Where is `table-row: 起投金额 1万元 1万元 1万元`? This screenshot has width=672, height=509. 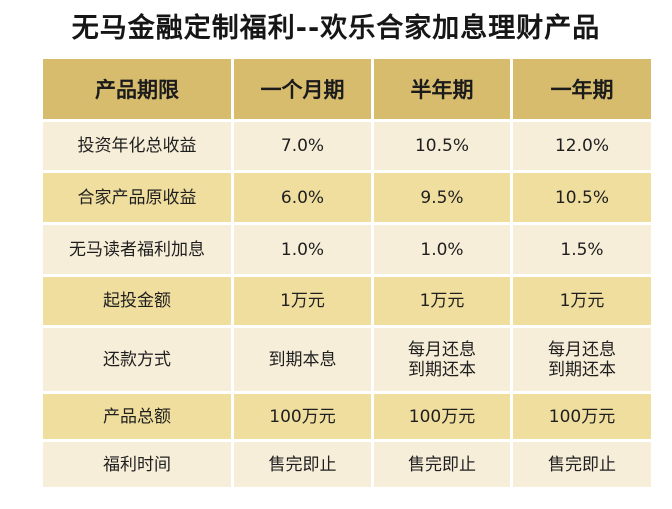
table-row: 起投金额 1万元 1万元 1万元 is located at coordinates (347, 302).